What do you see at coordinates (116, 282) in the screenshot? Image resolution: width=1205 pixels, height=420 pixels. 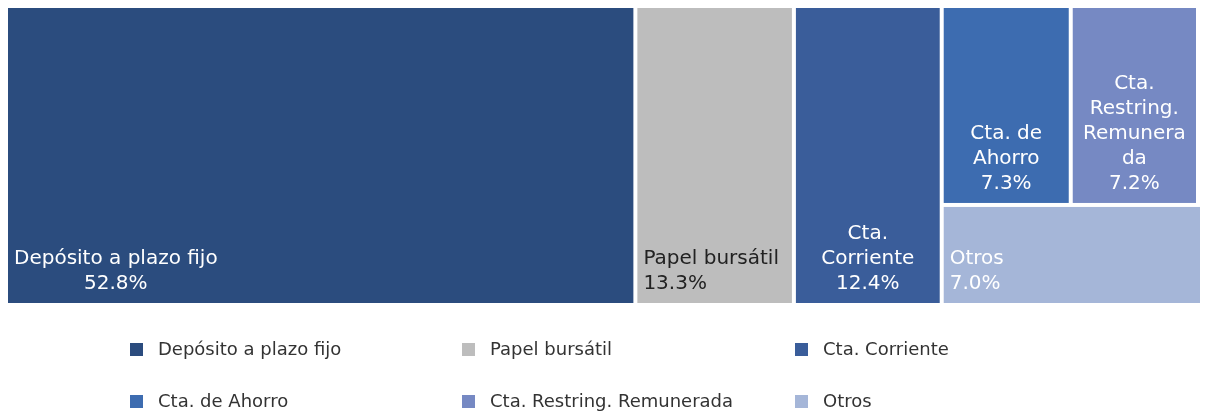 I see `data-label: 52.8%` at bounding box center [116, 282].